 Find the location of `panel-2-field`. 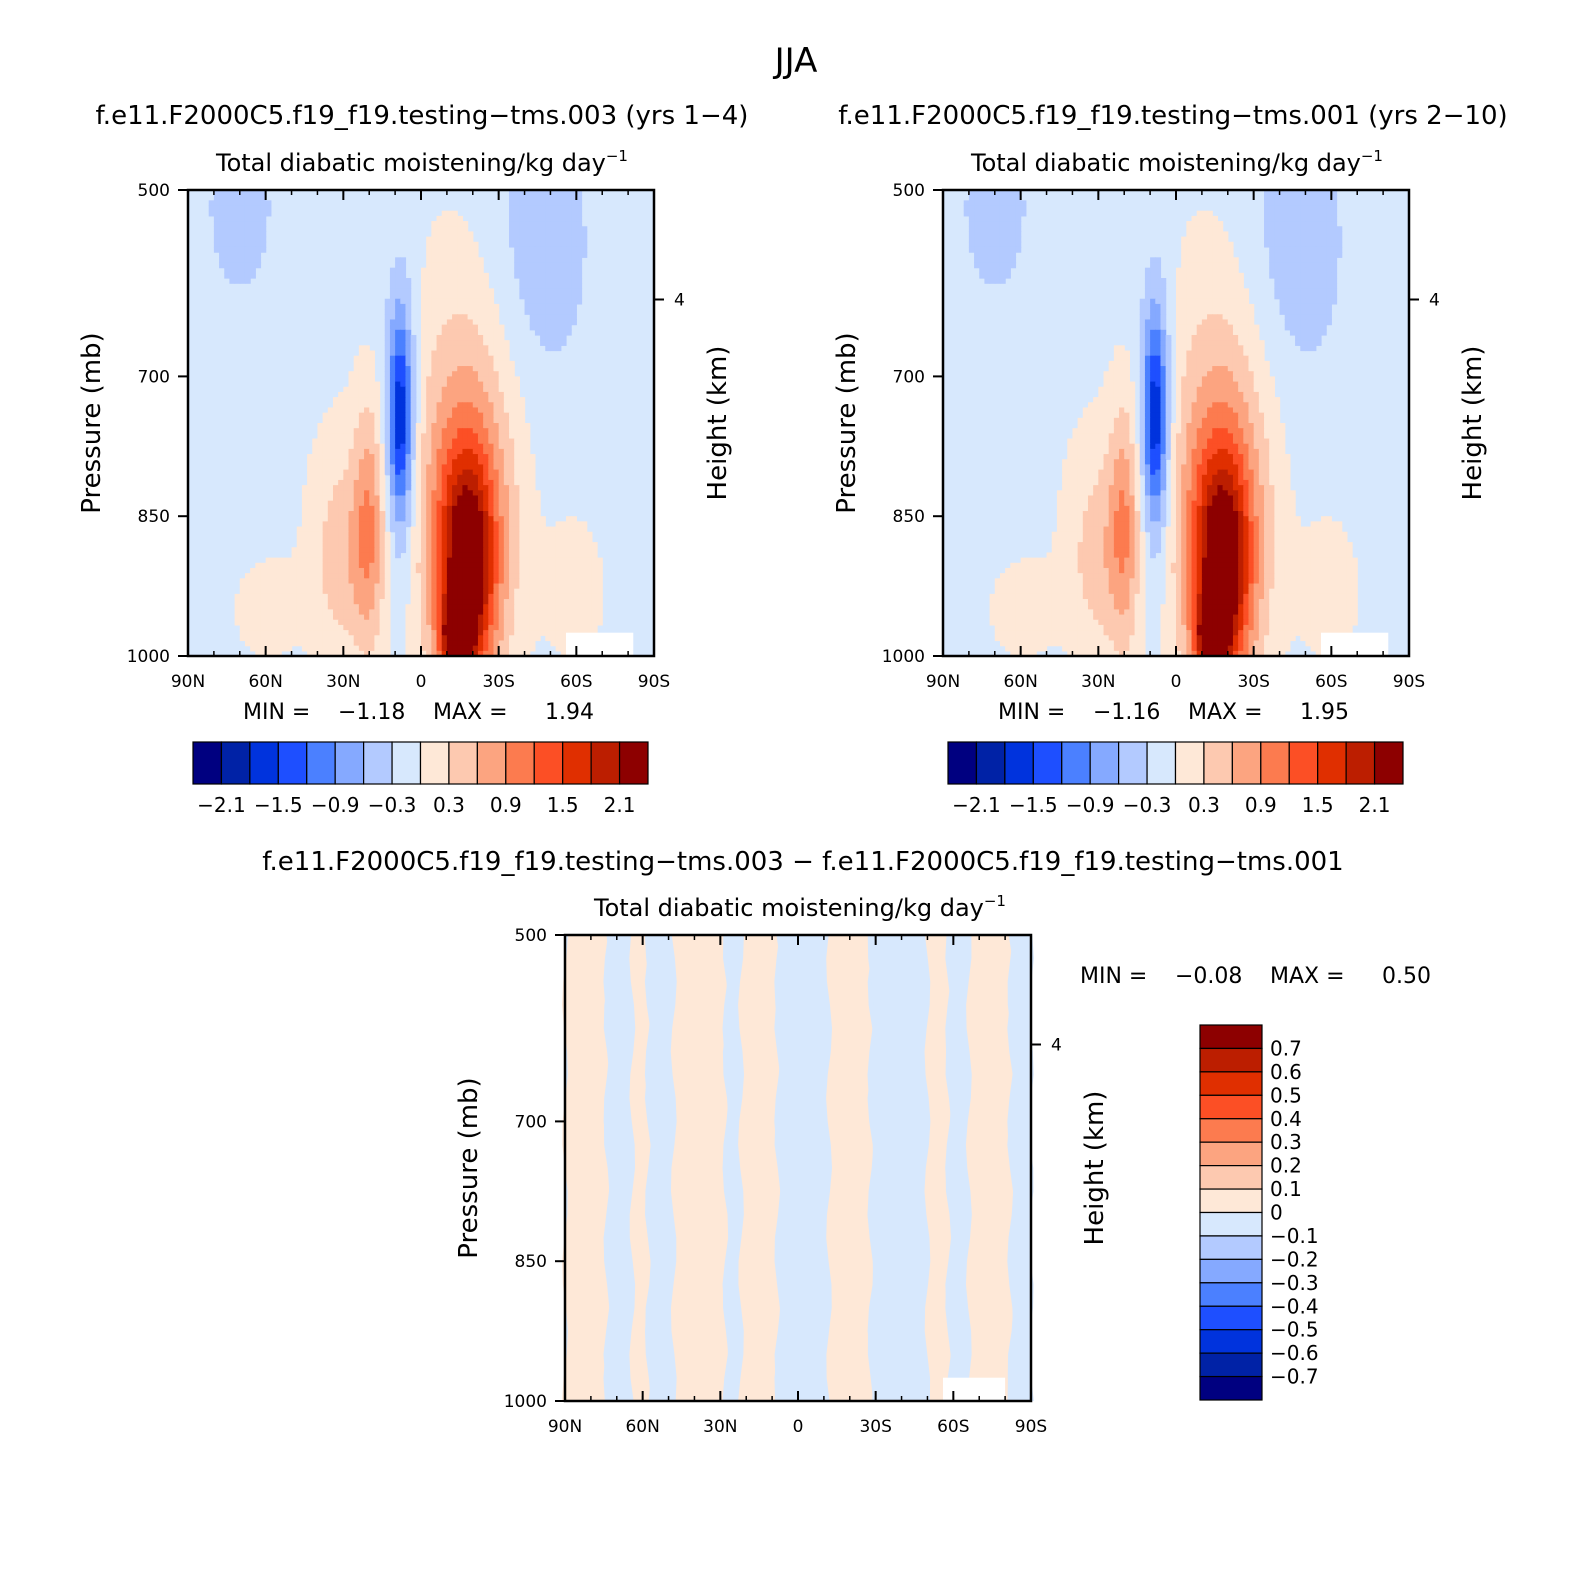

panel-2-field is located at coordinates (1176, 423).